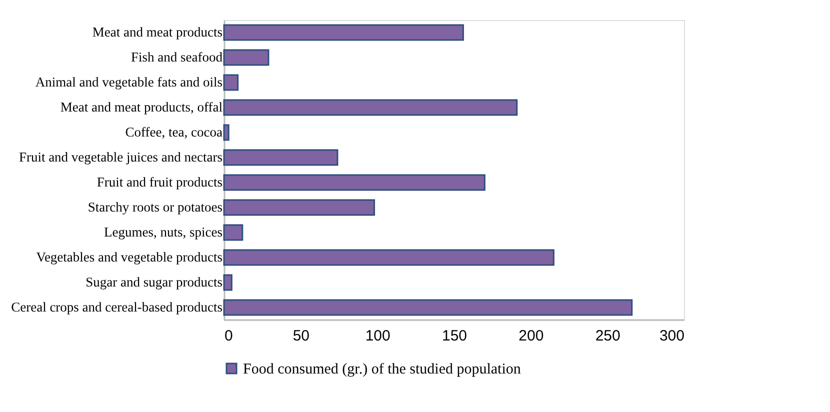 The height and width of the screenshot is (412, 830). I want to click on y-tick-label: Coffee, tea, cocoa, so click(173, 132).